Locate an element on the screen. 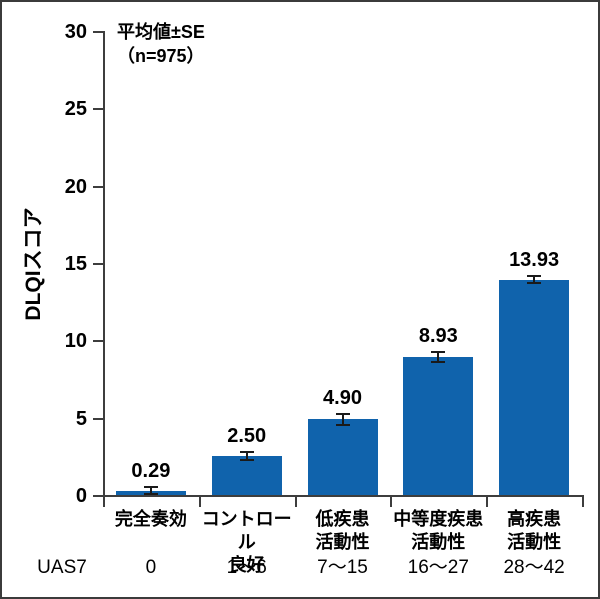 The height and width of the screenshot is (599, 600). category-label: コントロール 良好 is located at coordinates (246, 542).